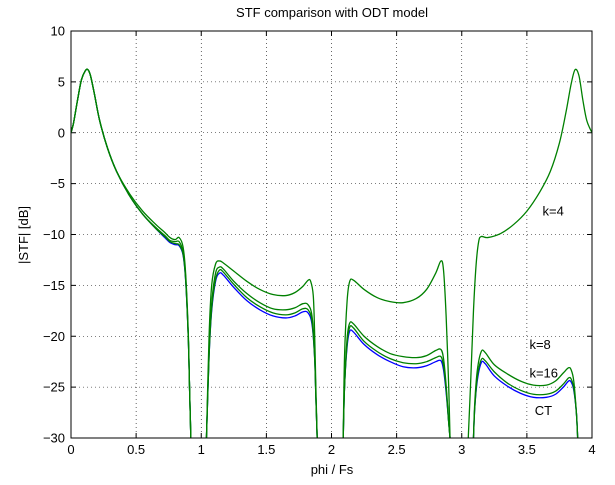 The height and width of the screenshot is (485, 615). I want to click on y-tick-label: 10, so click(58, 31).